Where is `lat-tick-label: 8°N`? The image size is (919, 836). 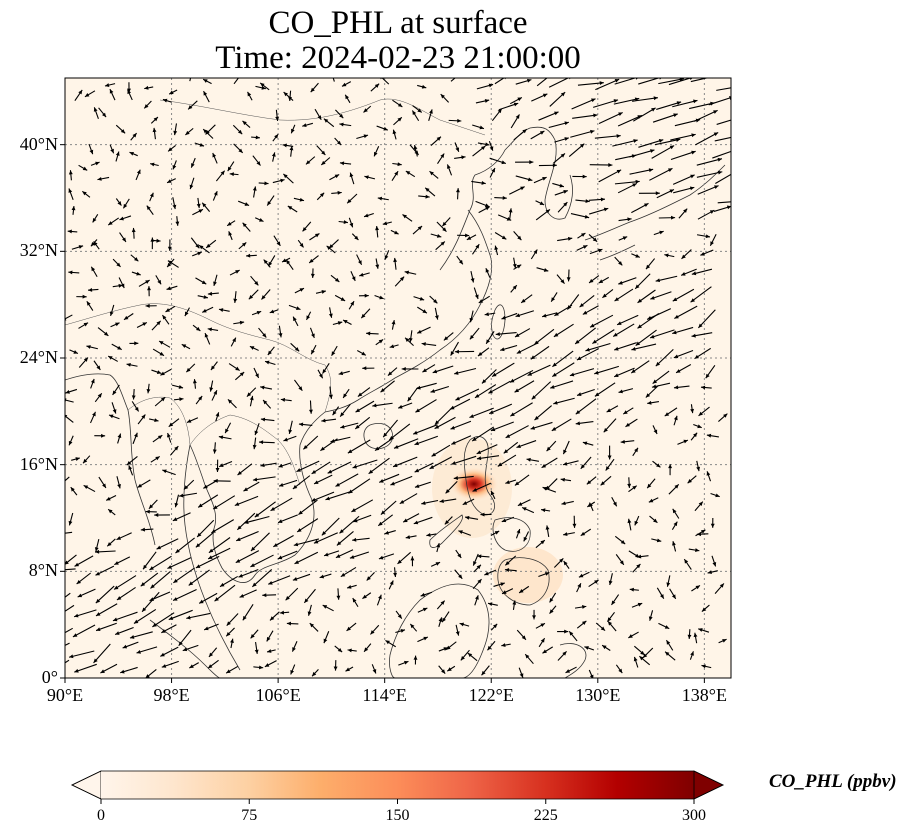 lat-tick-label: 8°N is located at coordinates (43, 570).